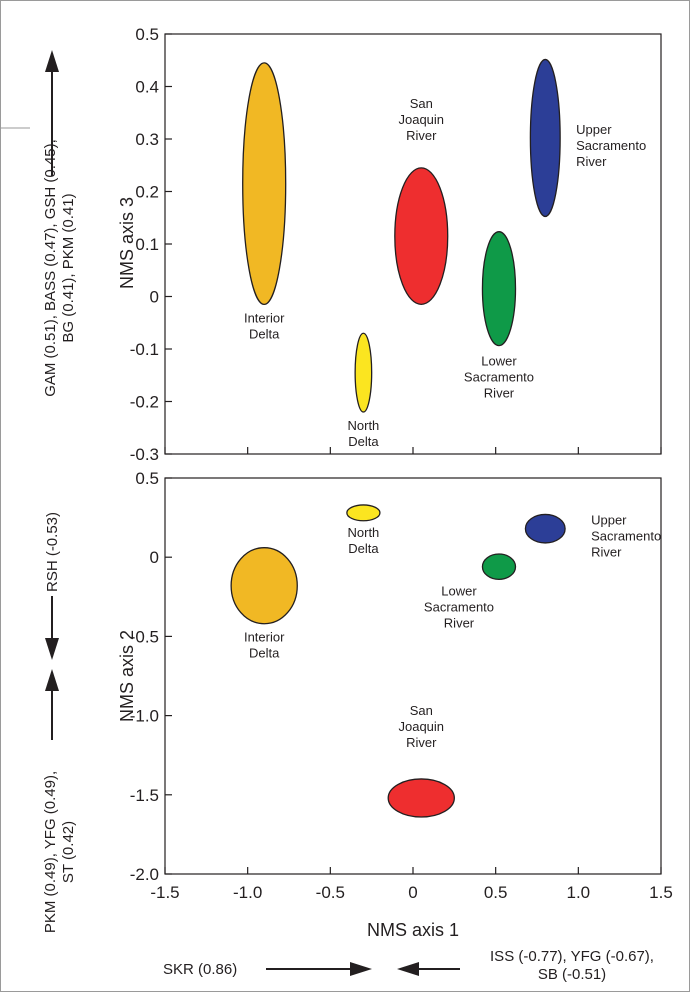 The width and height of the screenshot is (691, 992). Describe the element at coordinates (127, 243) in the screenshot. I see `top-y-axis-title: NMS axis 3` at that location.